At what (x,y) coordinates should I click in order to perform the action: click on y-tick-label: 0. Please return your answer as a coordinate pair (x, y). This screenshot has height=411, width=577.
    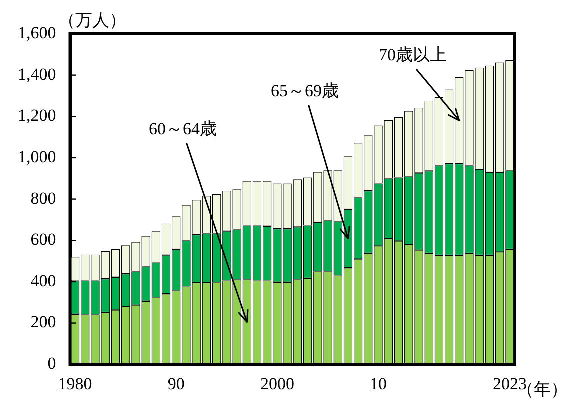
    Looking at the image, I should click on (52, 364).